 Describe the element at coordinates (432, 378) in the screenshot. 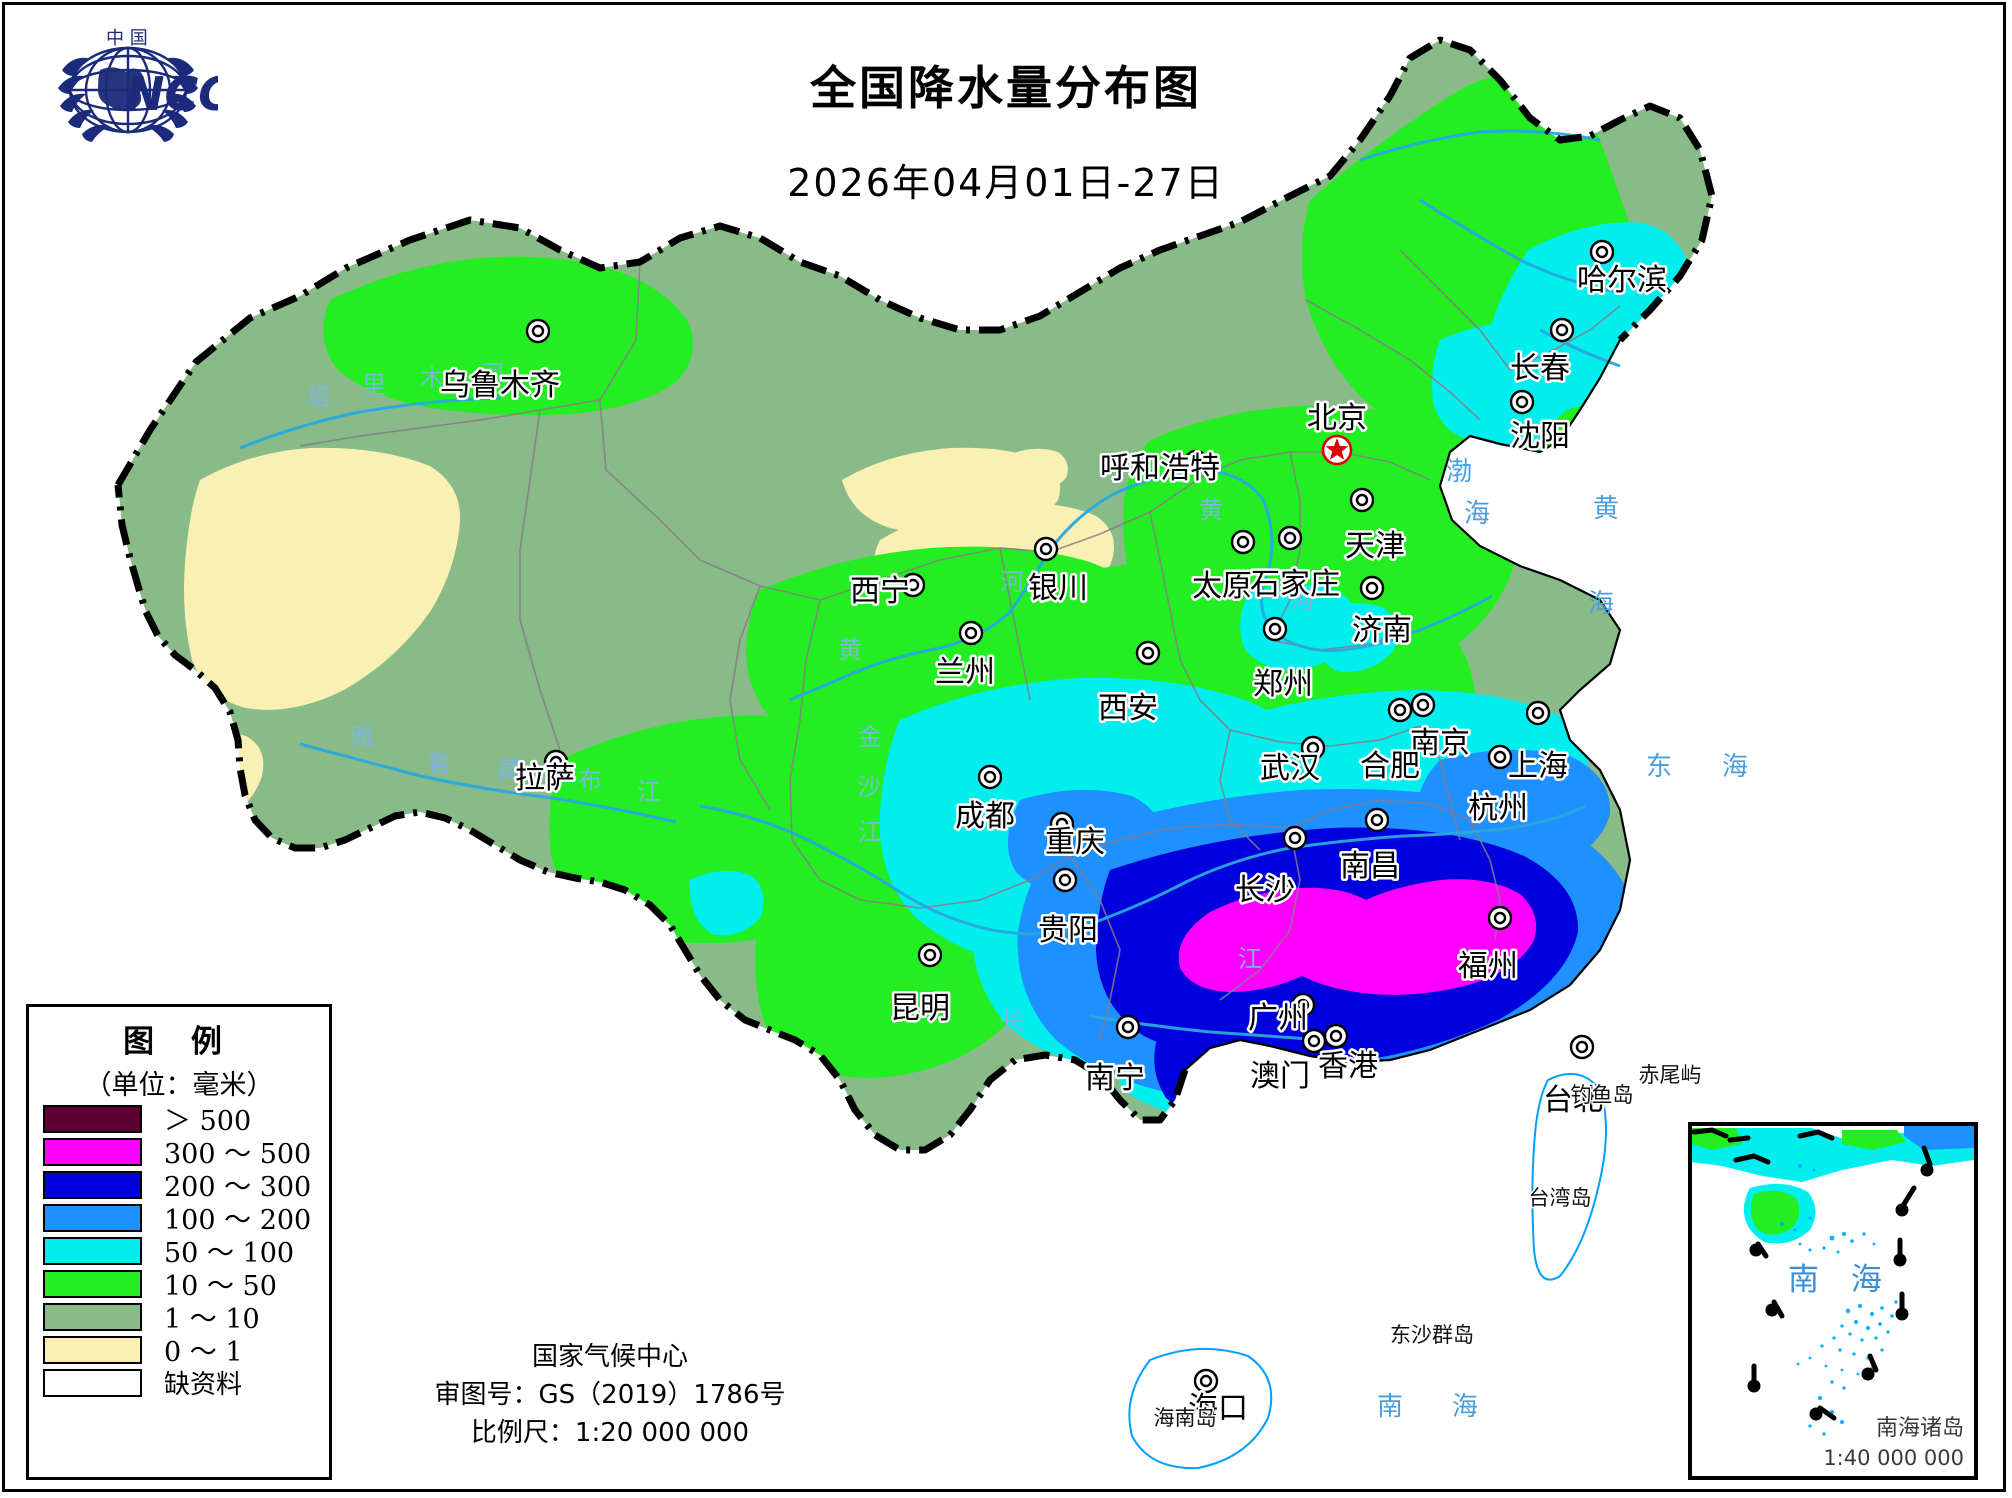

I see `river-label: 木` at that location.